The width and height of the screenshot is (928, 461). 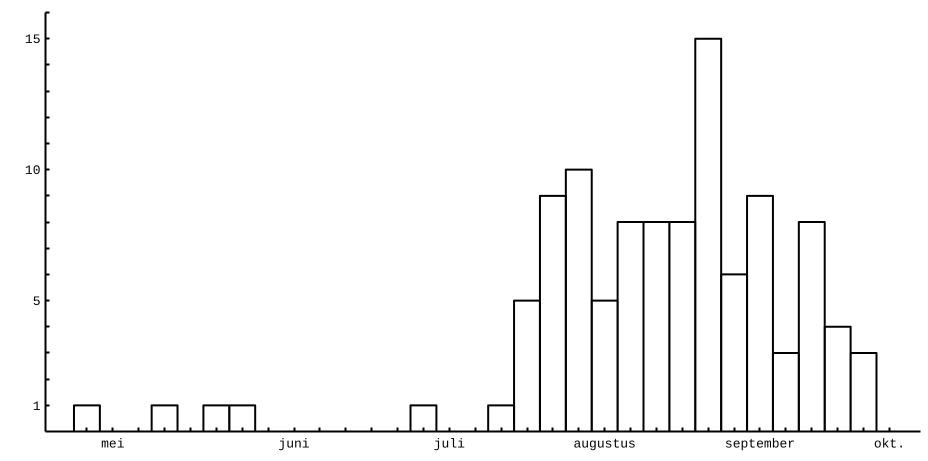 What do you see at coordinates (36, 406) in the screenshot?
I see `y-tick-label: 1` at bounding box center [36, 406].